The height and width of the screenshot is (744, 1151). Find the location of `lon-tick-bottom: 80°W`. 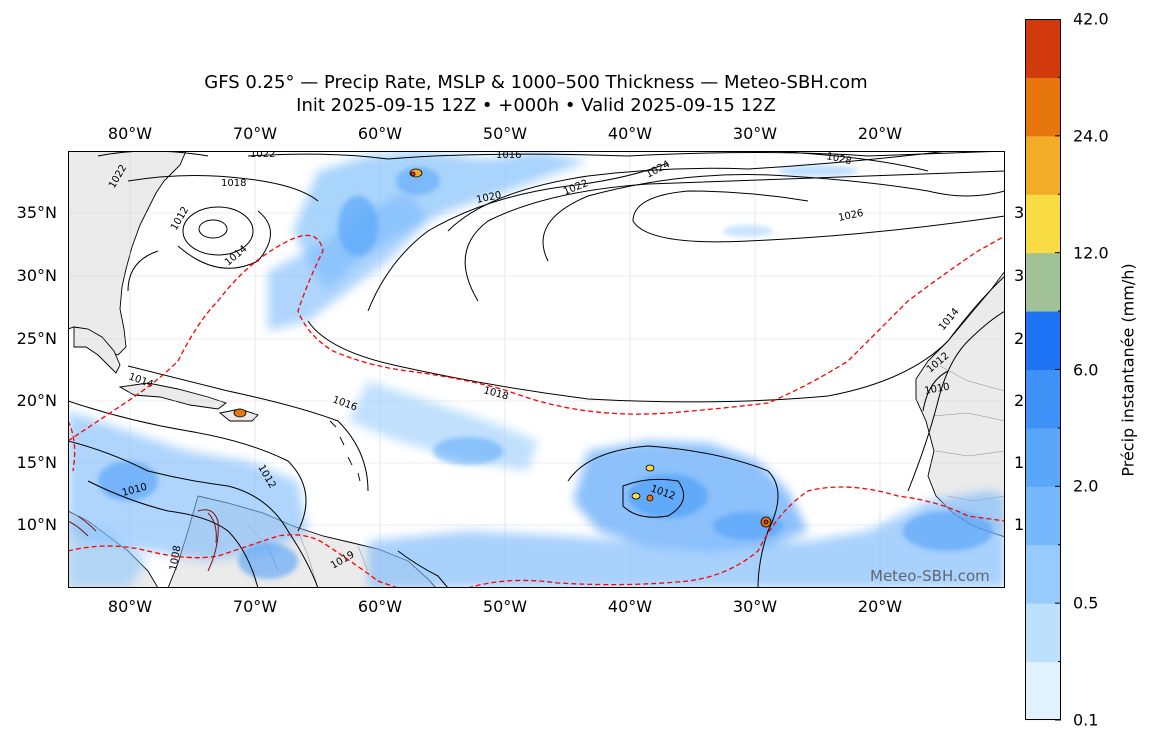

lon-tick-bottom: 80°W is located at coordinates (130, 606).